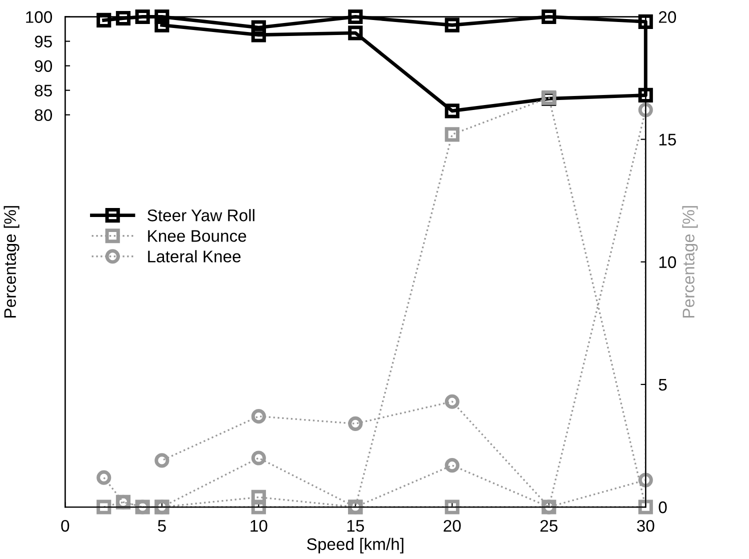  I want to click on x-tick-label: 30, so click(645, 526).